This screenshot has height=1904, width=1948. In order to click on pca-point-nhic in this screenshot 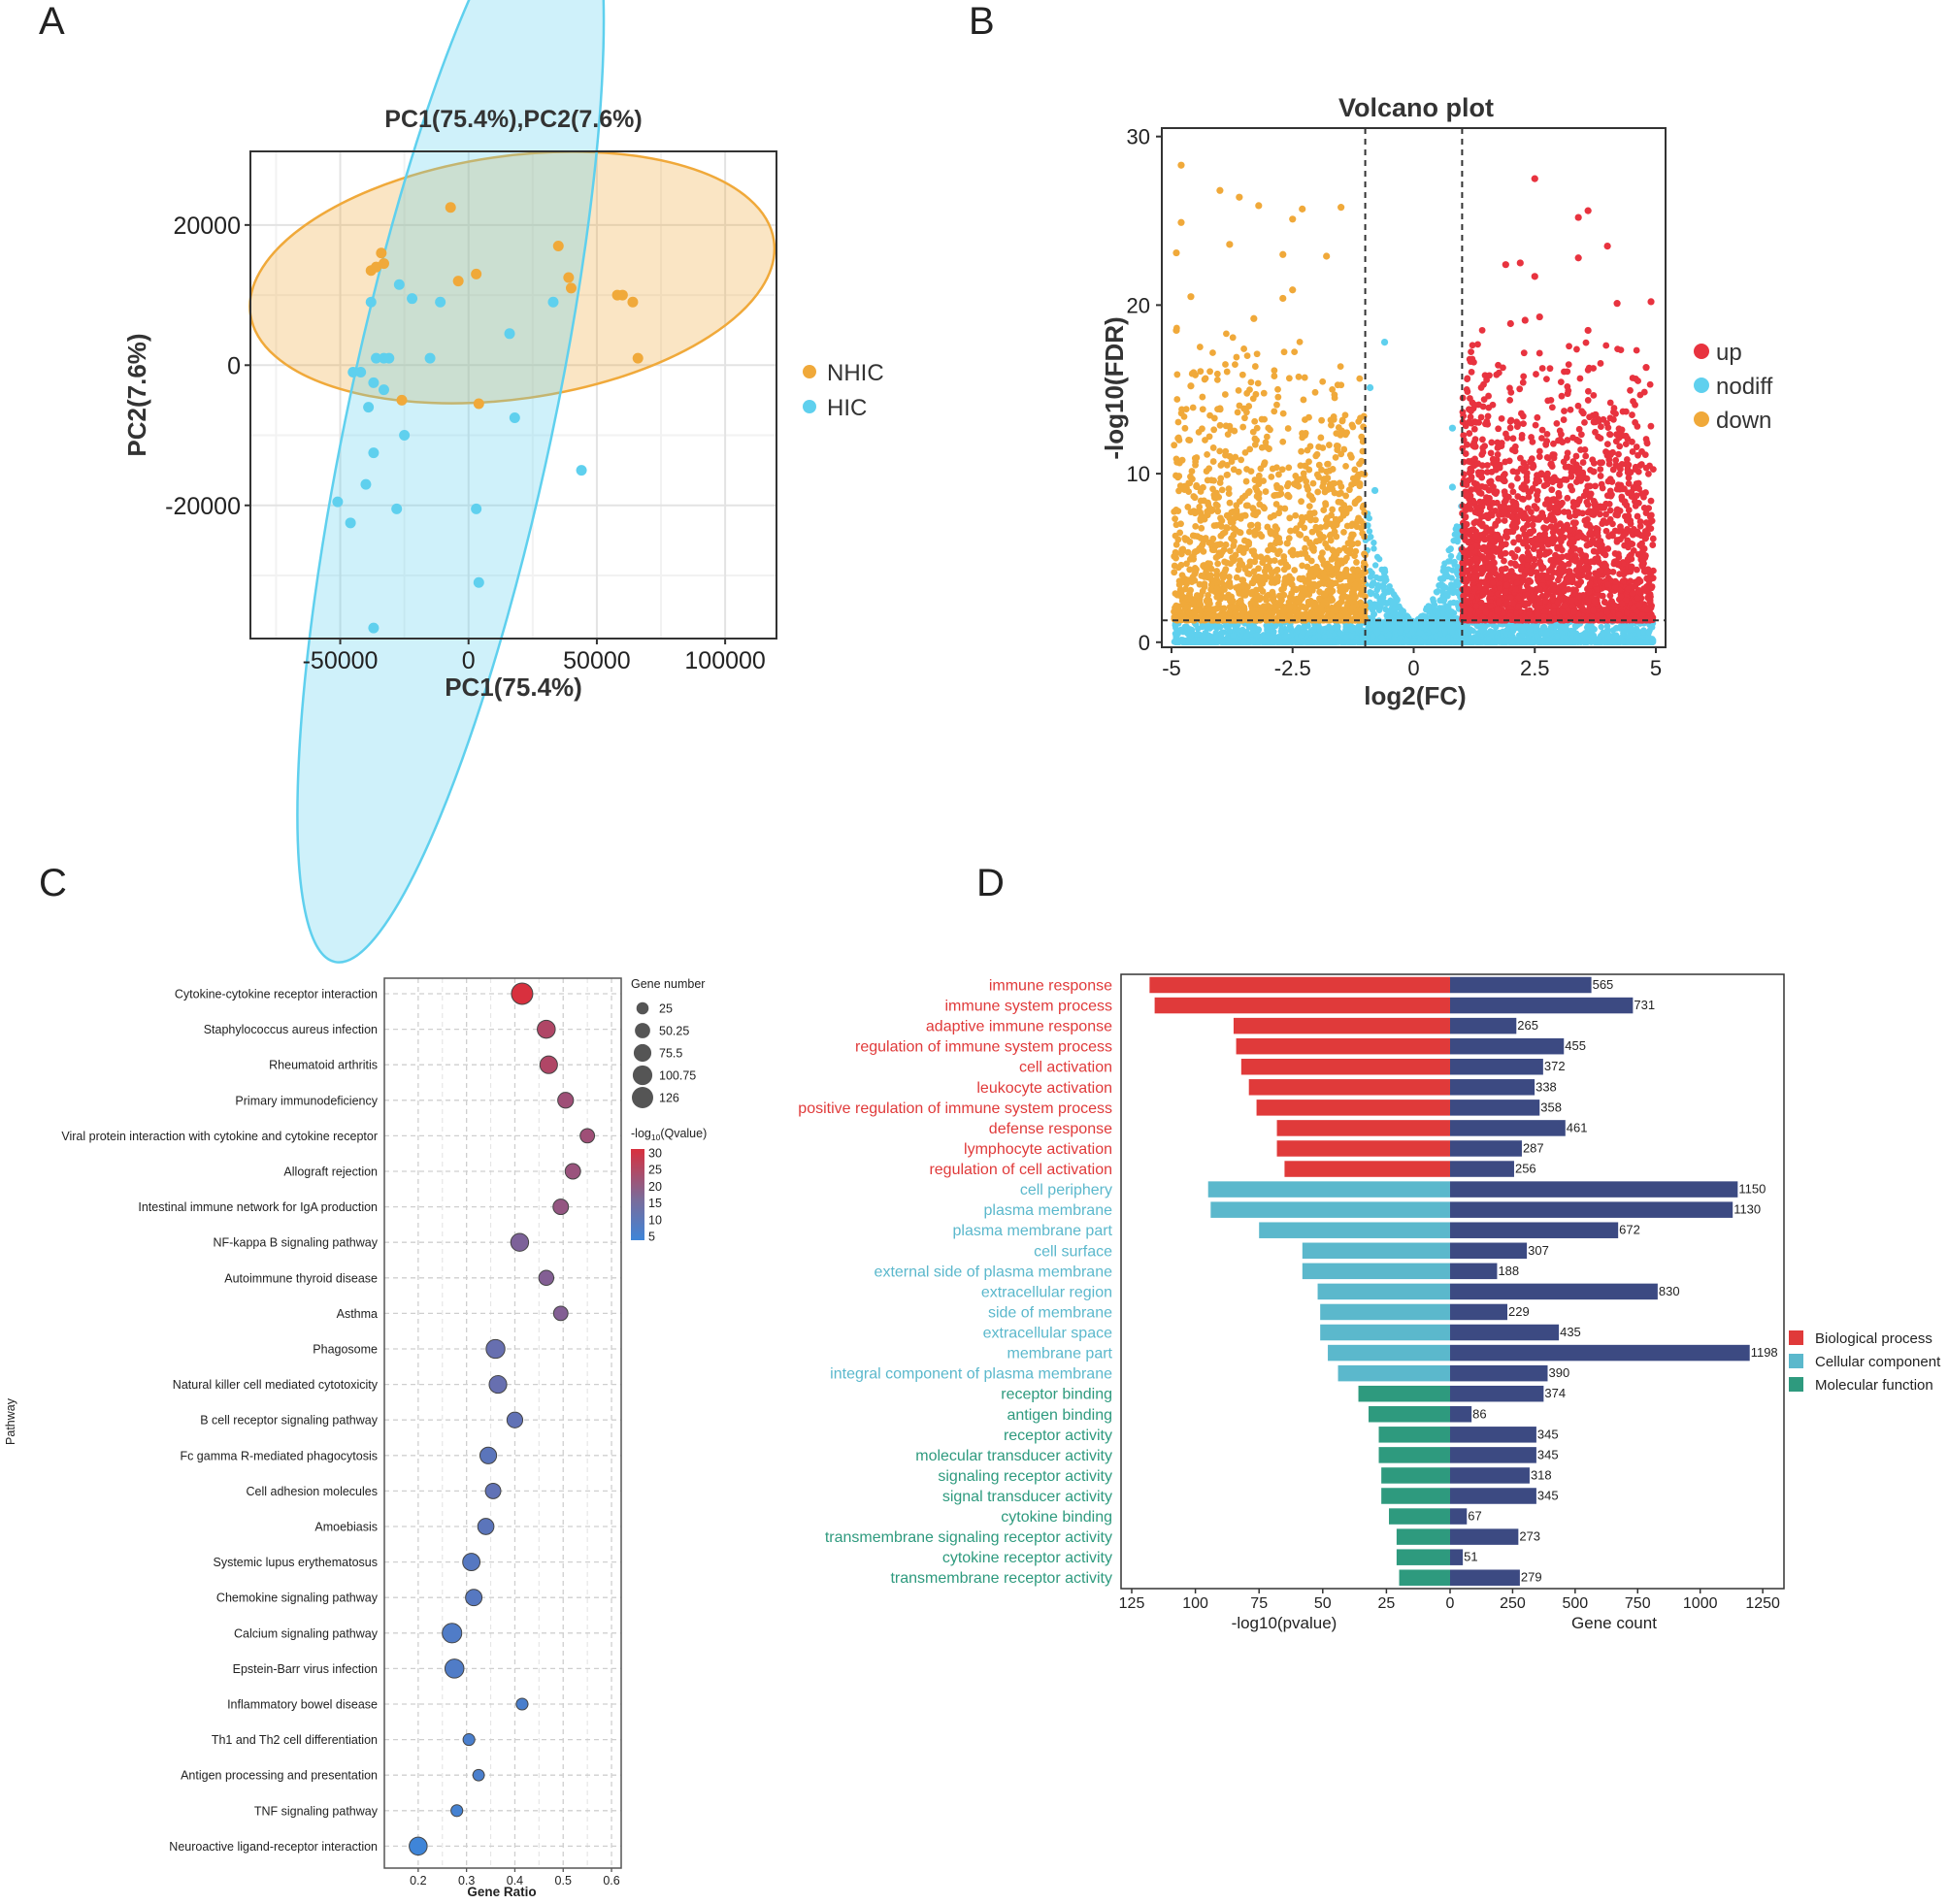, I will do `click(571, 288)`.